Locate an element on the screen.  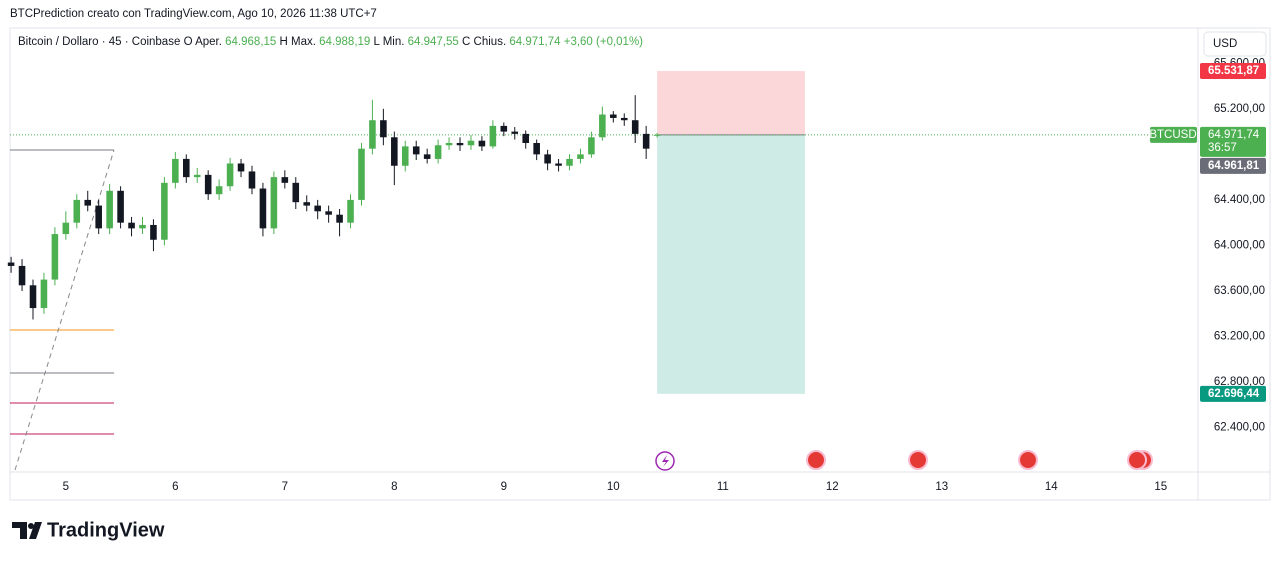
x-tick-label: 14 is located at coordinates (1051, 487).